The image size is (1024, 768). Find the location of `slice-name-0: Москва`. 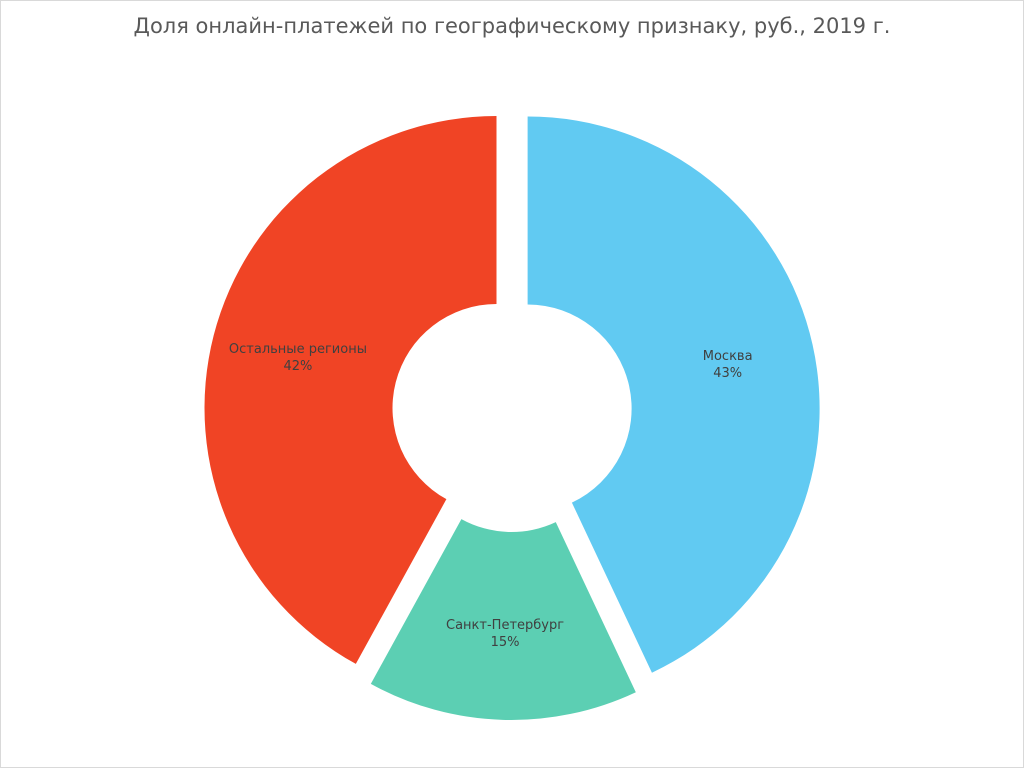

slice-name-0: Москва is located at coordinates (728, 356).